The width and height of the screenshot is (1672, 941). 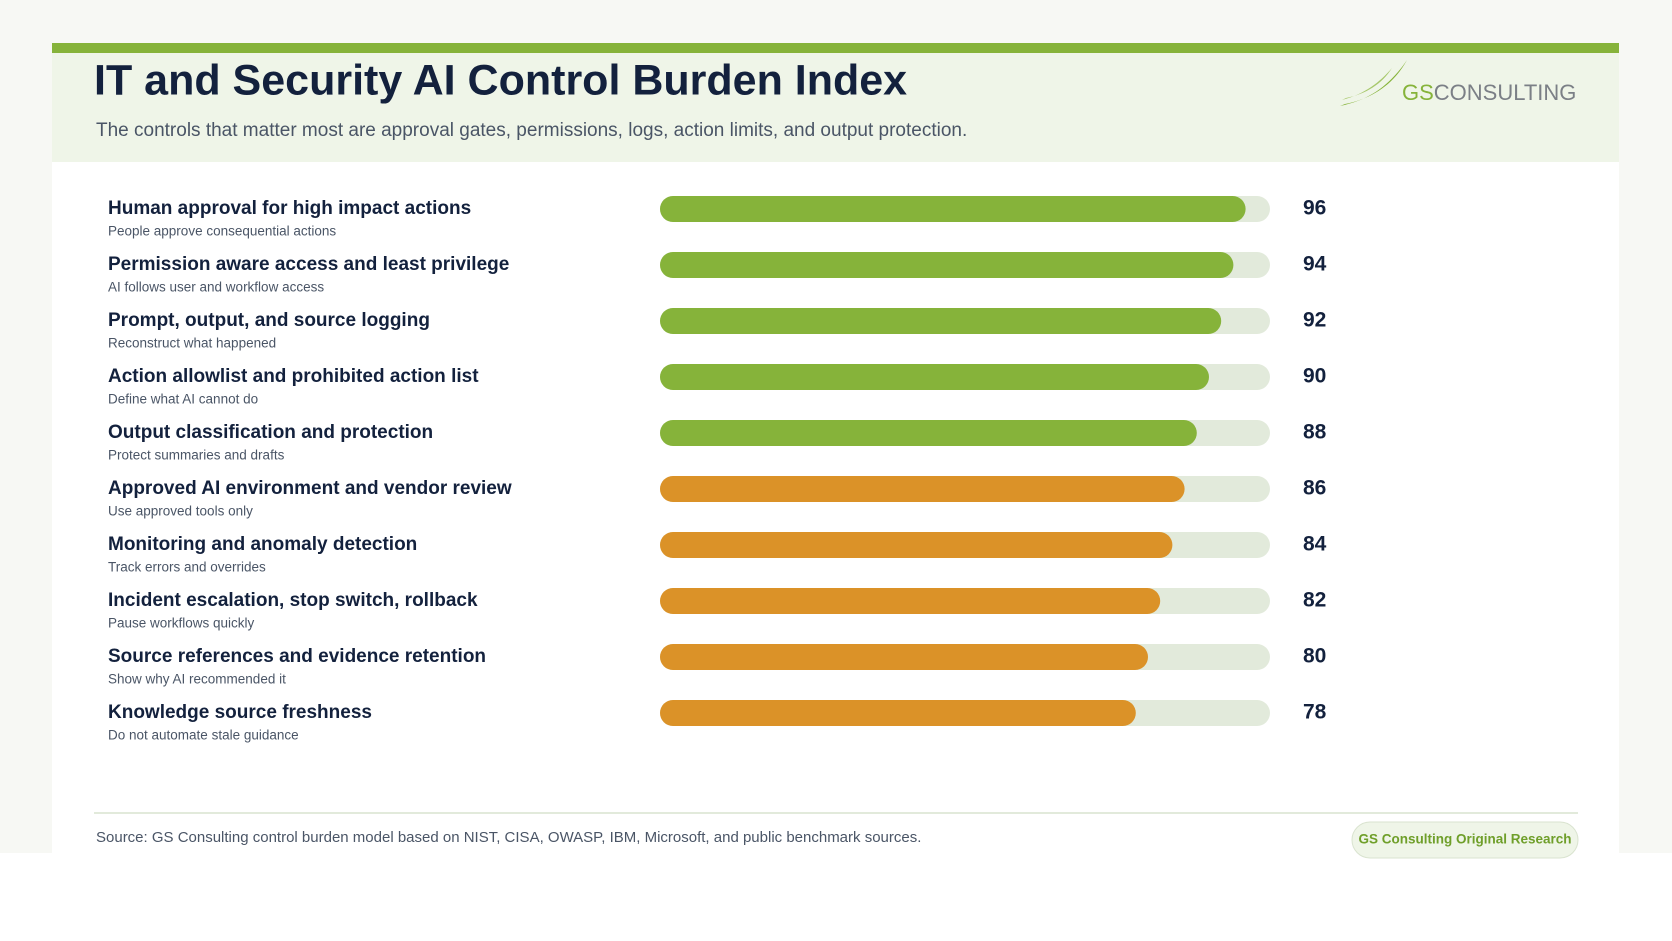 I want to click on category-label: Knowledge source freshness, so click(x=240, y=712).